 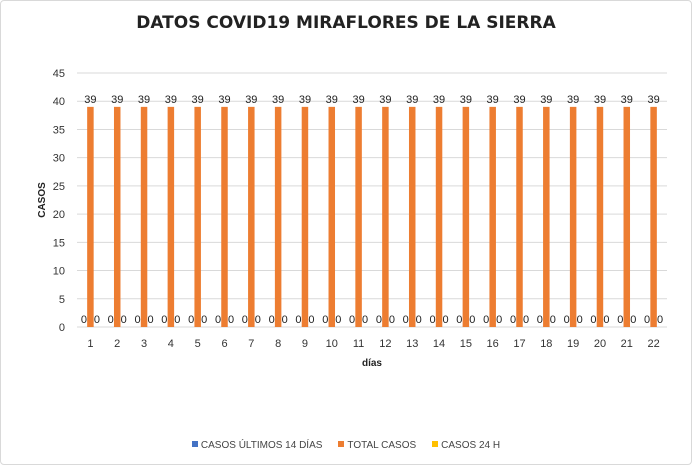 I want to click on x-tick-label: 4, so click(x=171, y=344).